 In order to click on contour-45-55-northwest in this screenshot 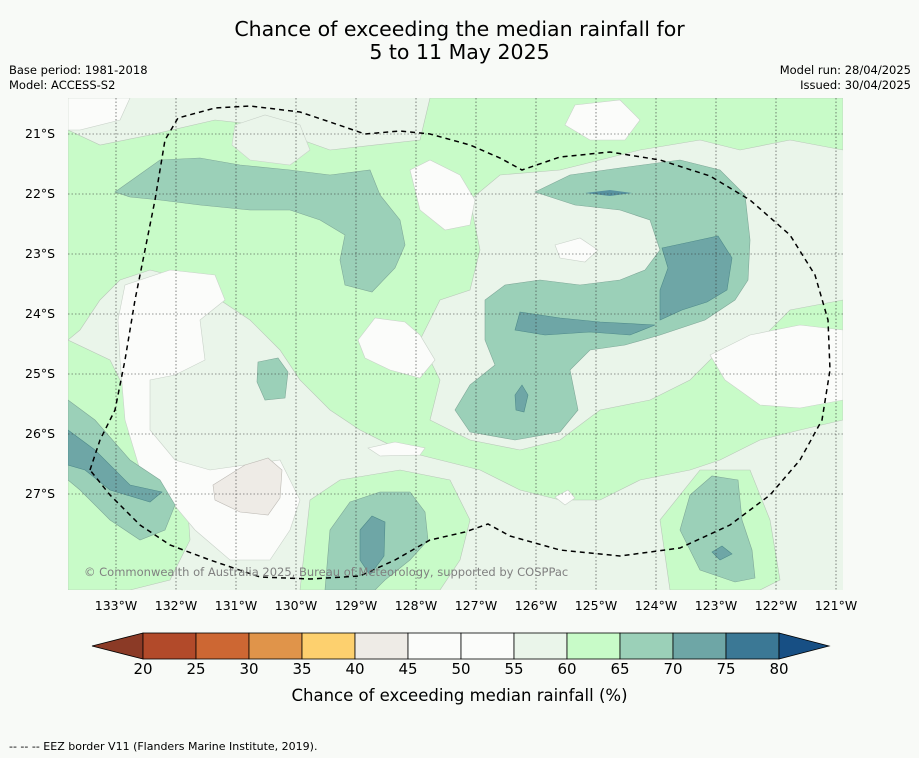, I will do `click(99, 114)`.